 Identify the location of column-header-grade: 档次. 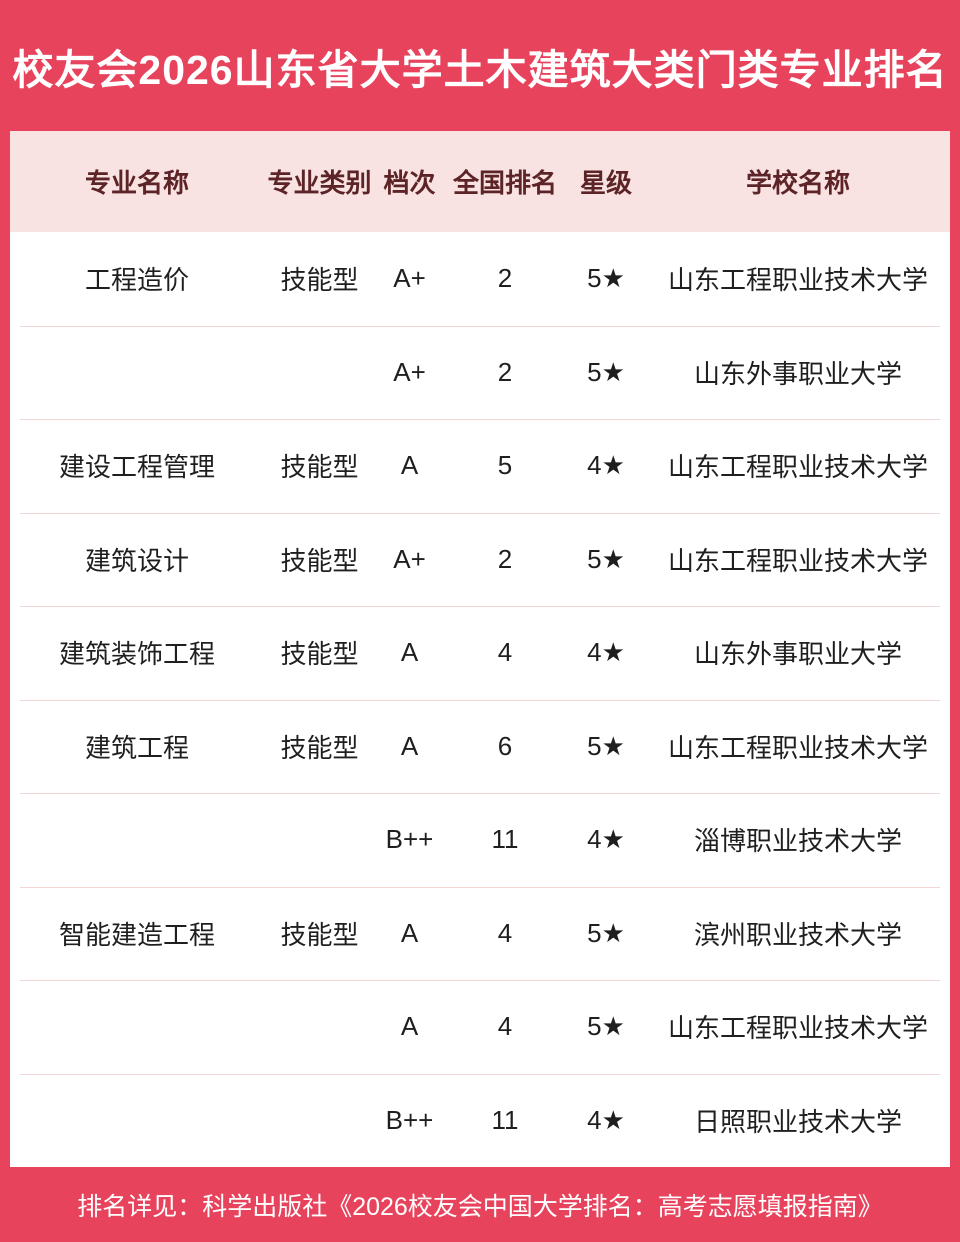
(409, 183).